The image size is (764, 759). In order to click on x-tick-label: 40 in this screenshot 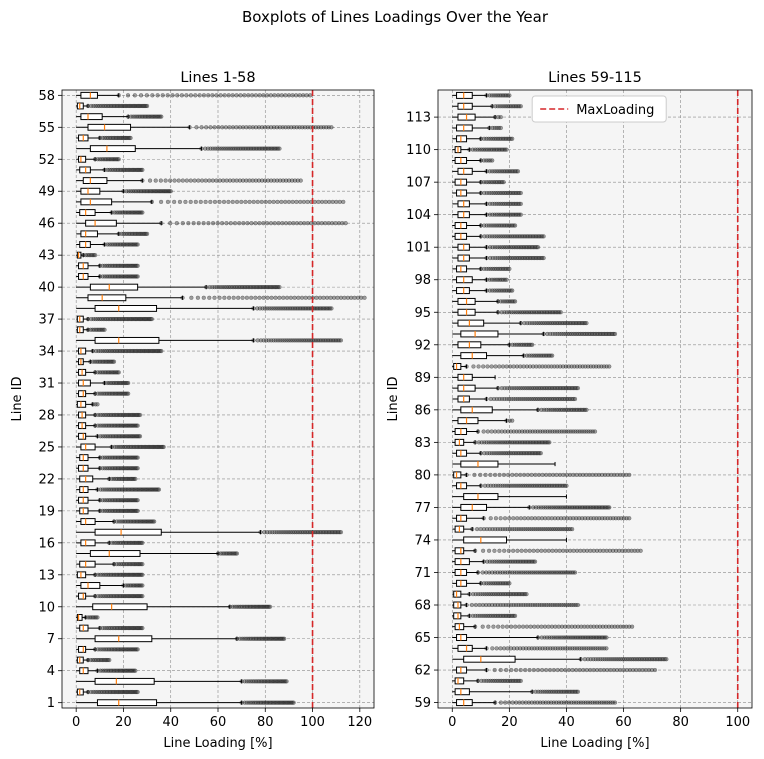, I will do `click(566, 722)`.